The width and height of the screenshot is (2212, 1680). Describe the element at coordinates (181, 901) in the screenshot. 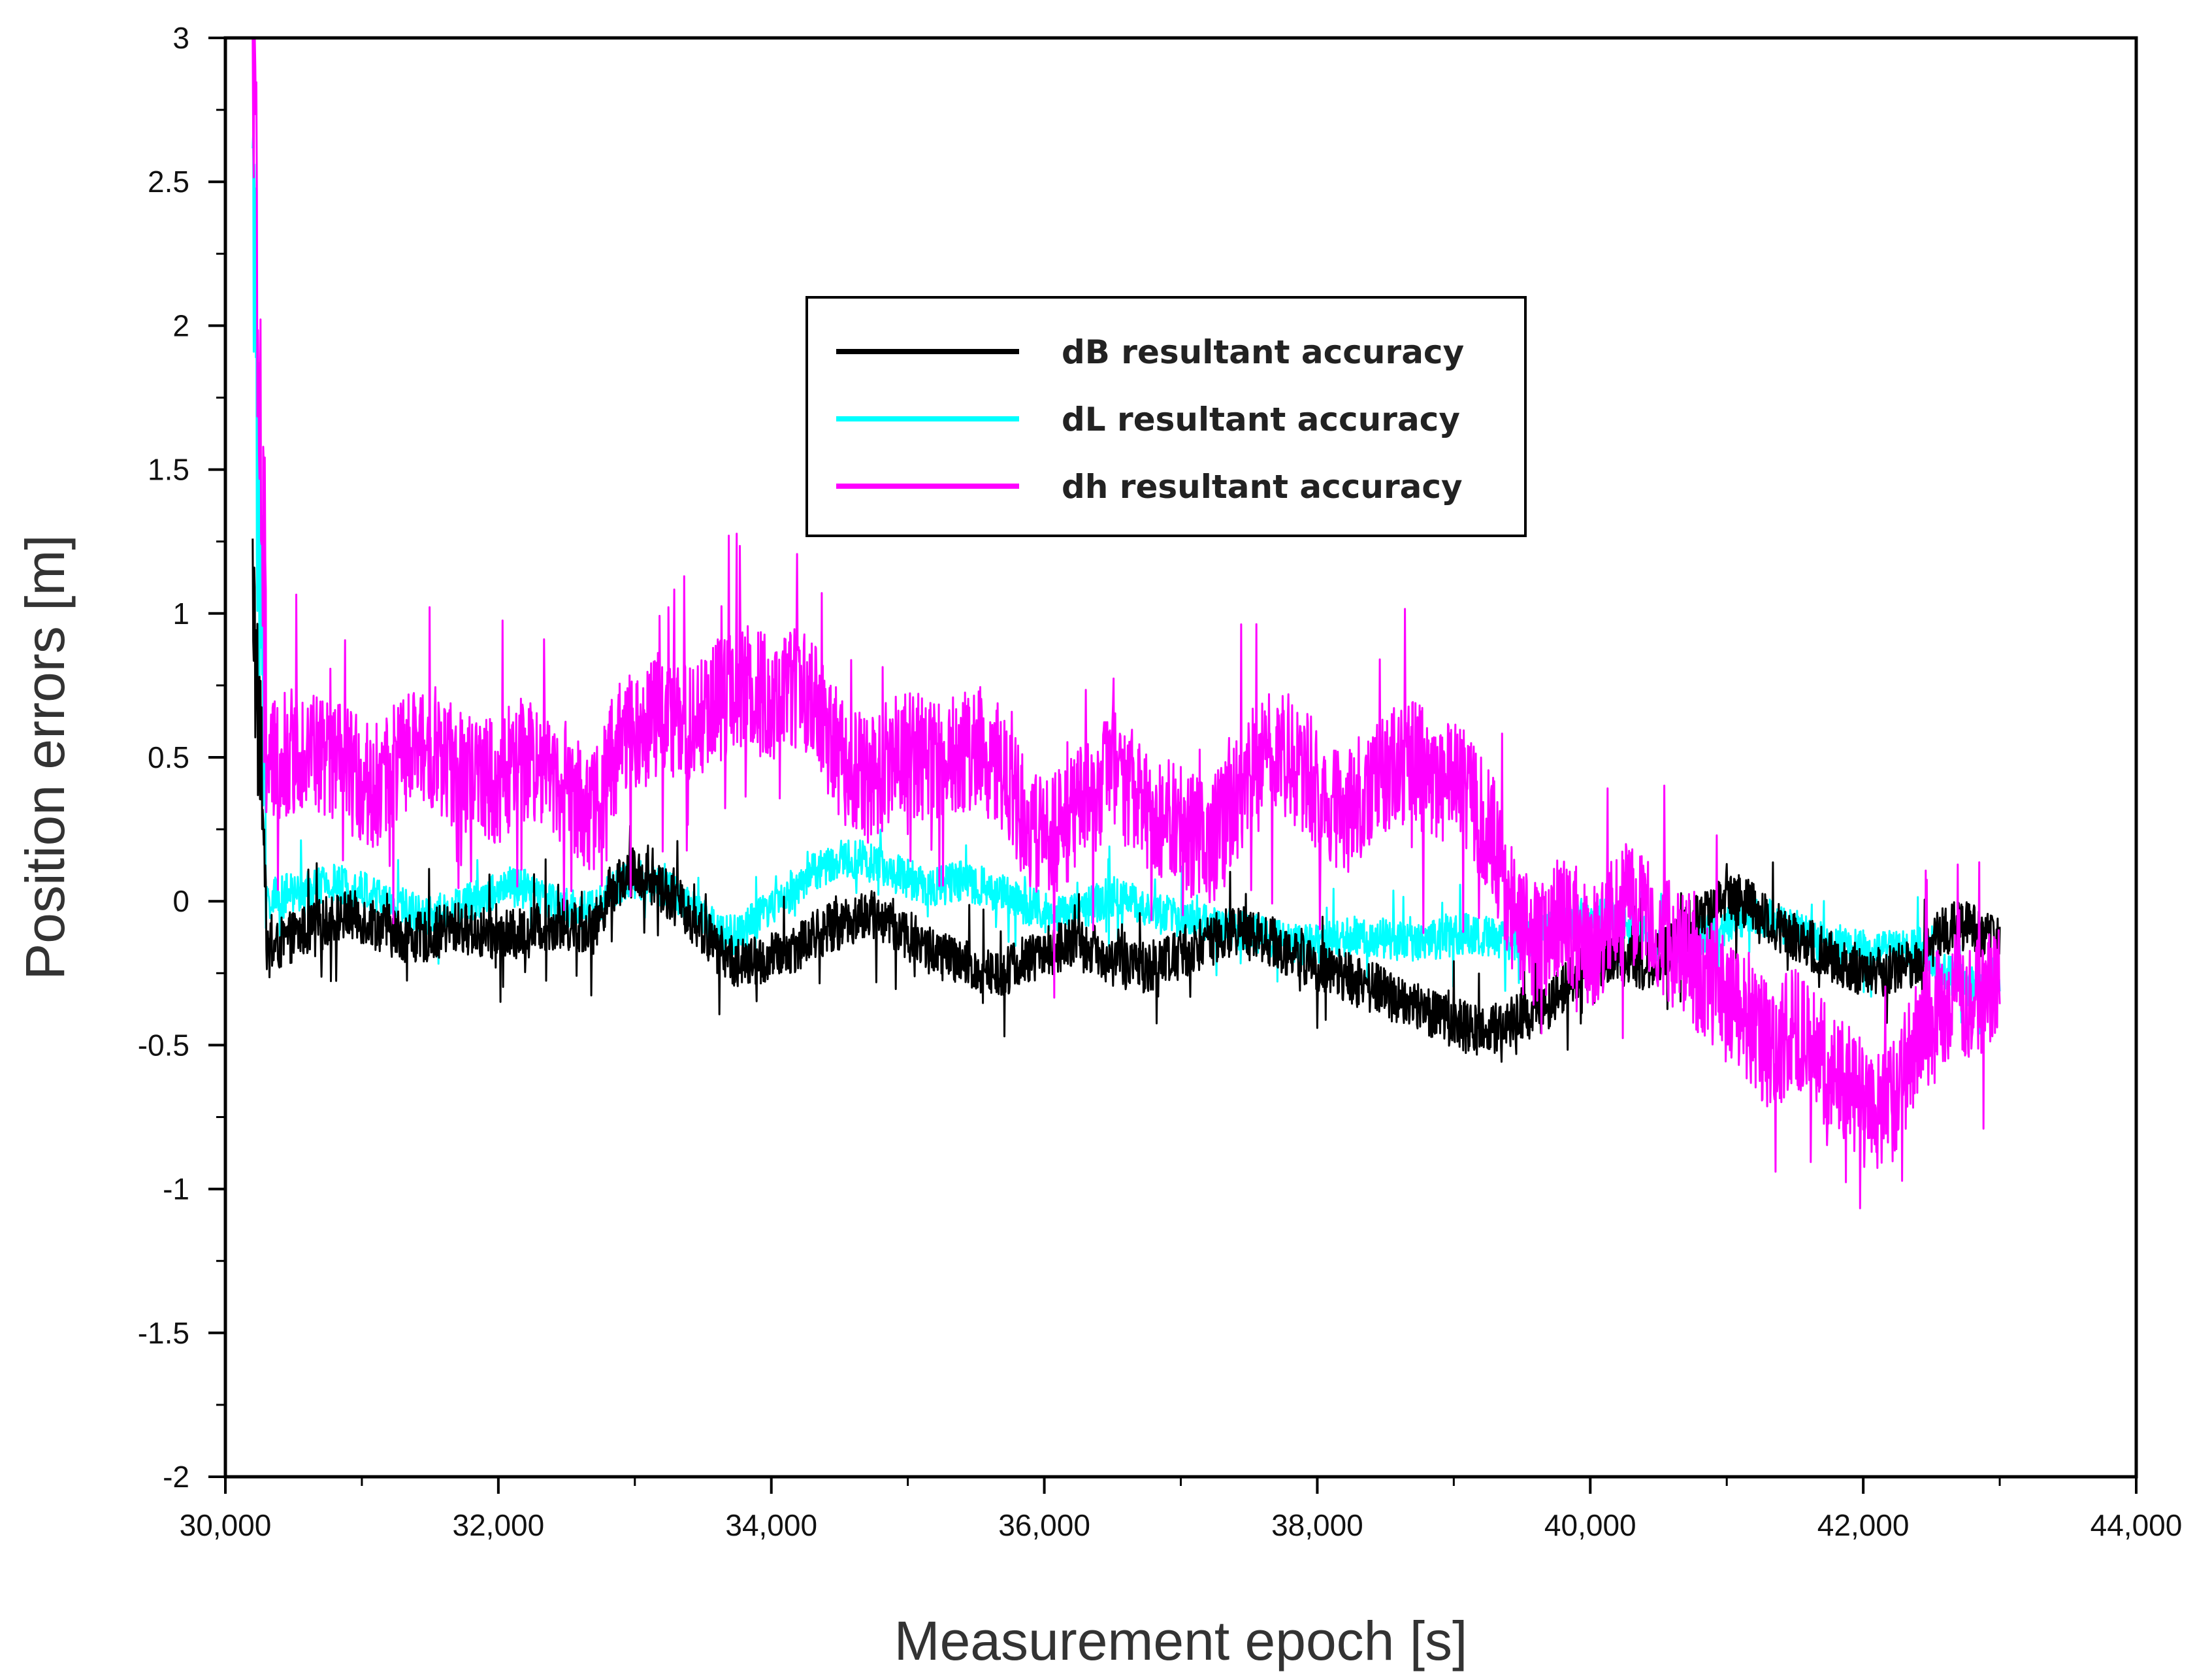

I see `y-tick-label: 0` at that location.